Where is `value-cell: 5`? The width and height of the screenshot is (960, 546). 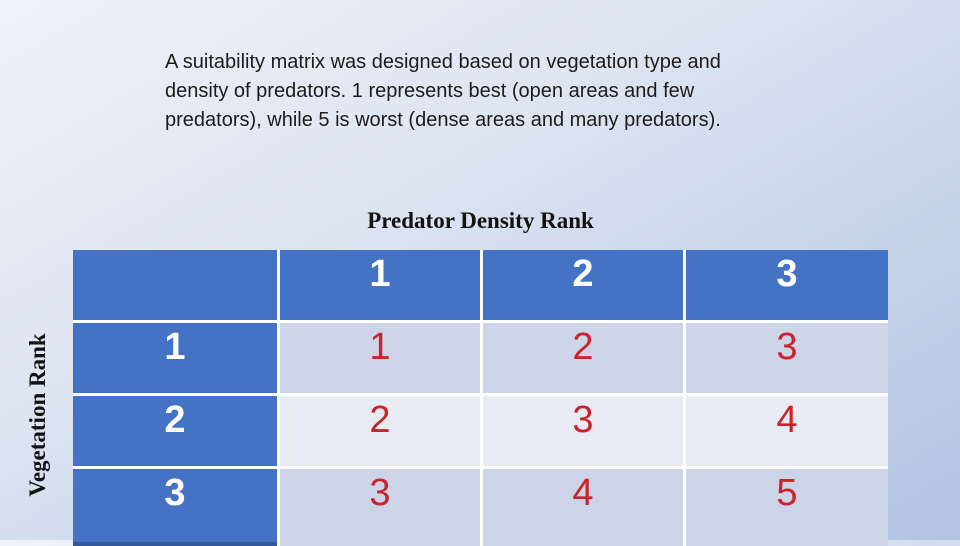
value-cell: 5 is located at coordinates (787, 507).